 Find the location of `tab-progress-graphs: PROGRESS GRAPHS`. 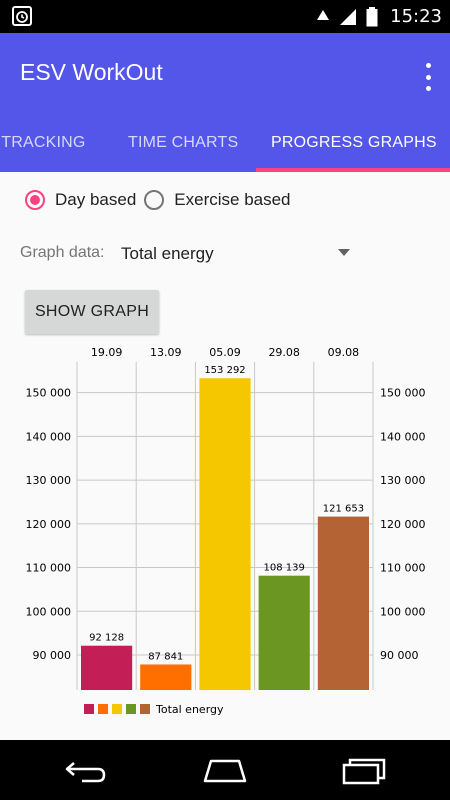

tab-progress-graphs: PROGRESS GRAPHS is located at coordinates (354, 142).